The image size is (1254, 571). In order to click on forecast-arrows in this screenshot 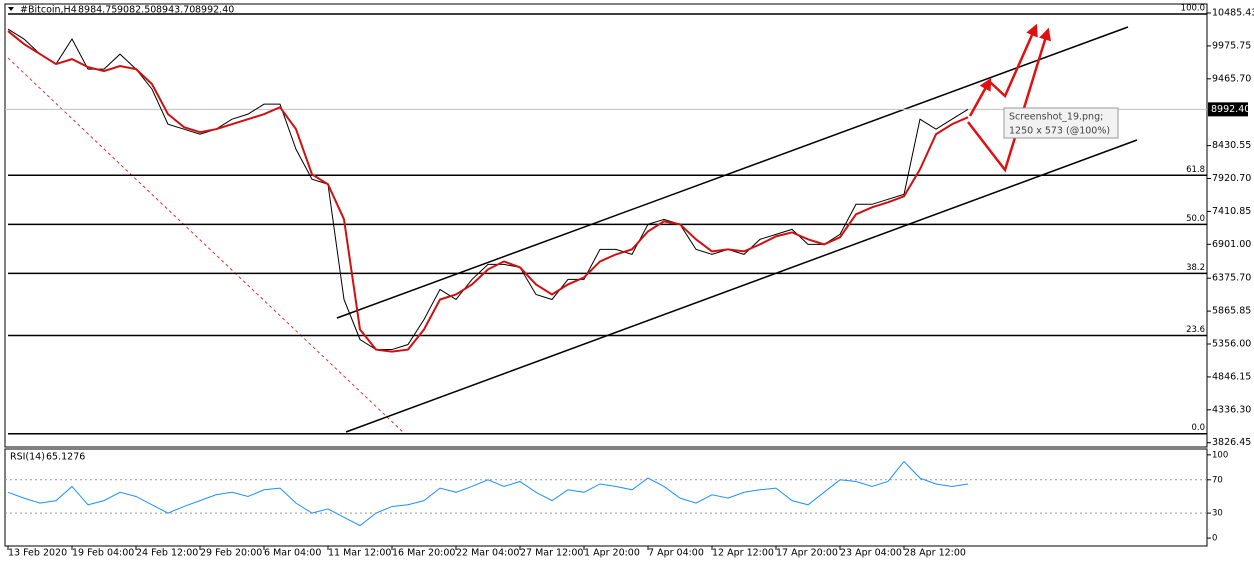, I will do `click(1009, 98)`.